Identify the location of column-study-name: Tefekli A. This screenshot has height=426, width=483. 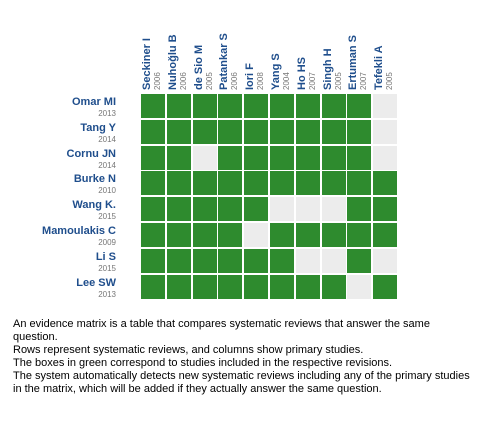
(379, 67).